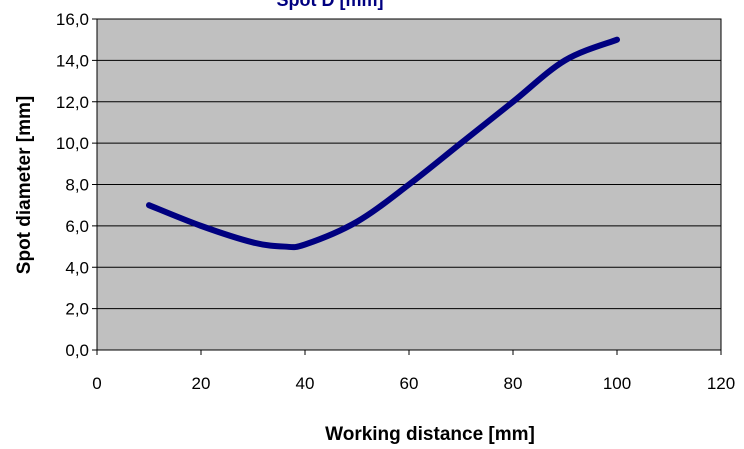 This screenshot has height=449, width=744. I want to click on x-axis-title: Working distance [mm], so click(430, 434).